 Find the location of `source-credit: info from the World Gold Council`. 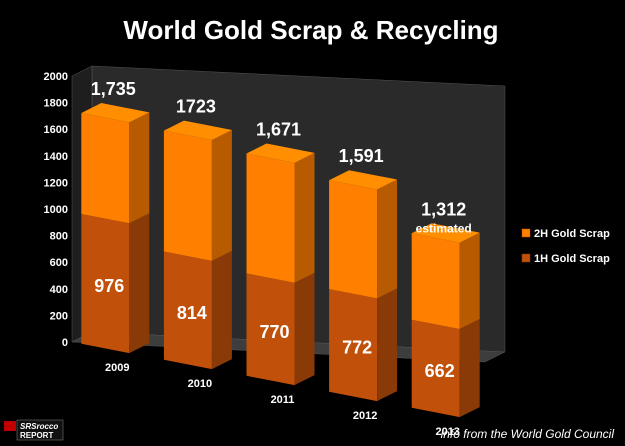

source-credit: info from the World Gold Council is located at coordinates (528, 434).